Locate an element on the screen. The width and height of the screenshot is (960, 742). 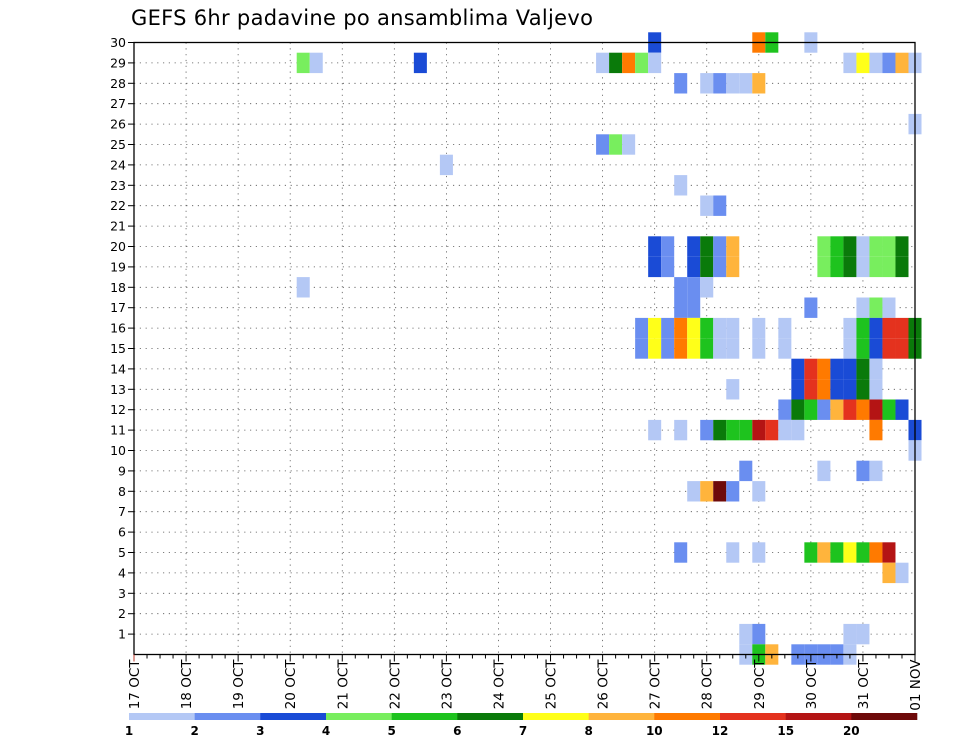
x-tick-label: 17 OCT is located at coordinates (135, 684).